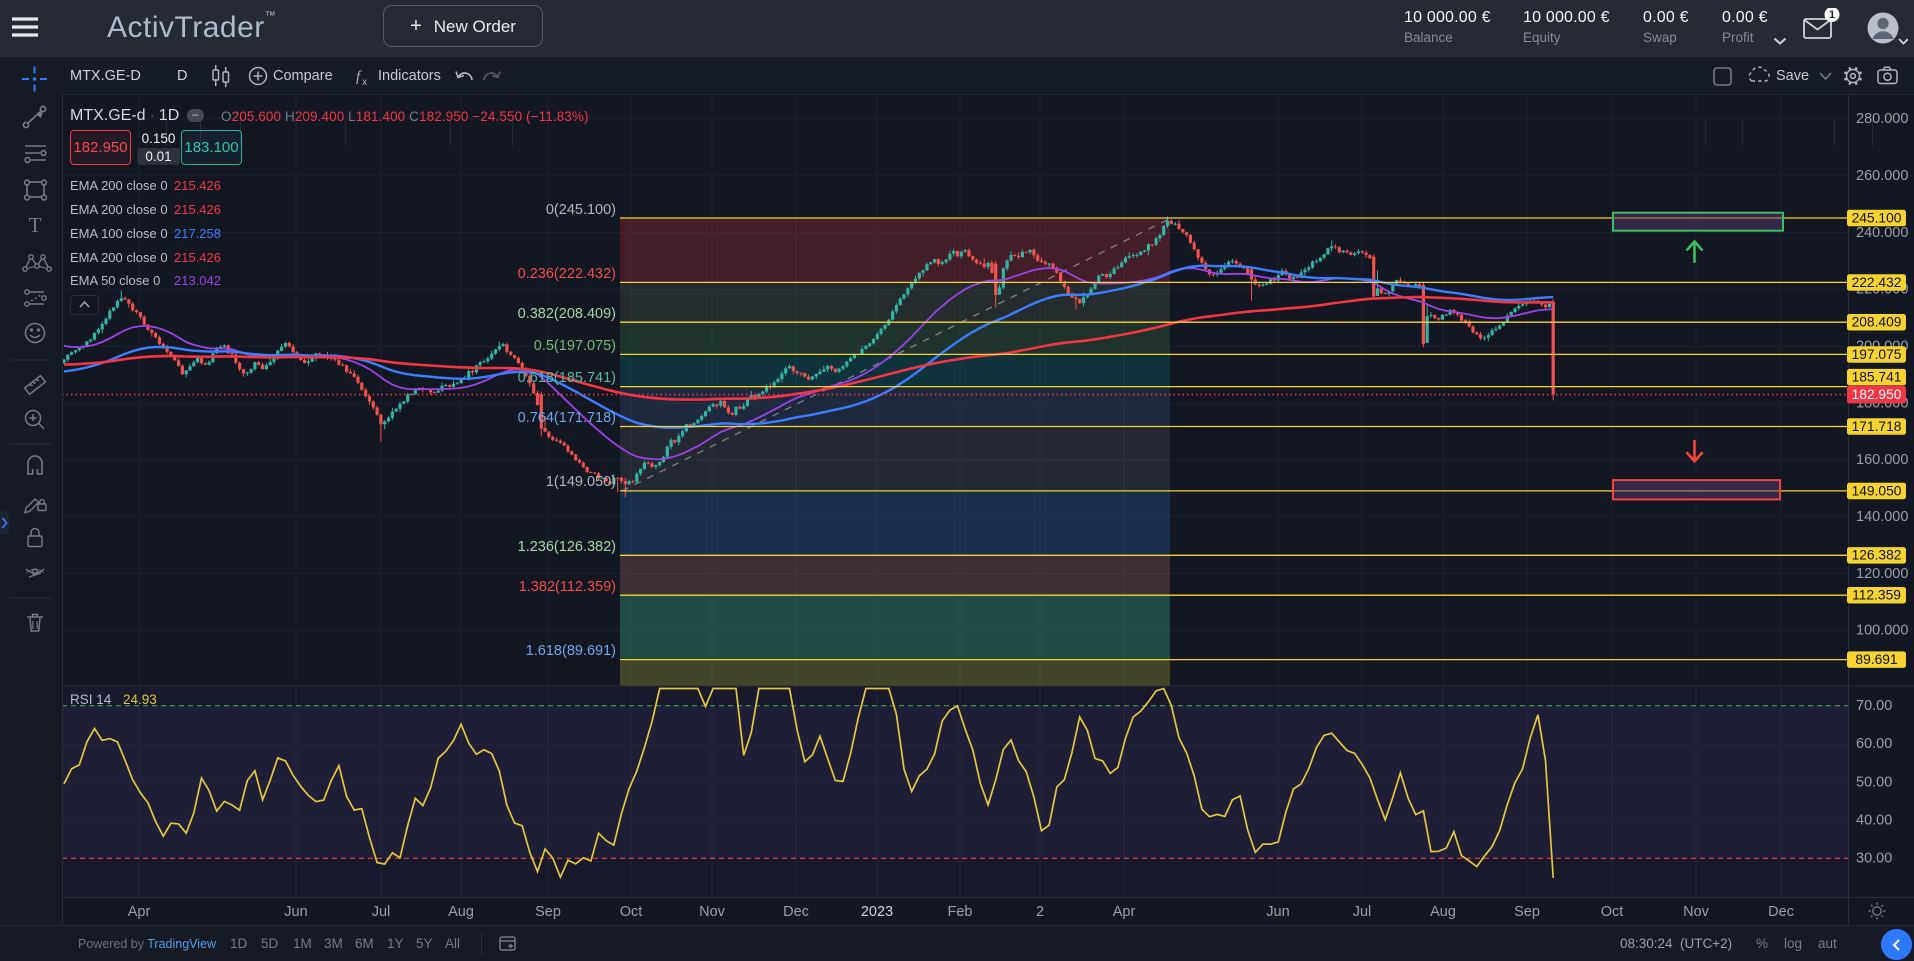 The image size is (1914, 961). What do you see at coordinates (1877, 426) in the screenshot?
I see `svg-text: 171.718` at bounding box center [1877, 426].